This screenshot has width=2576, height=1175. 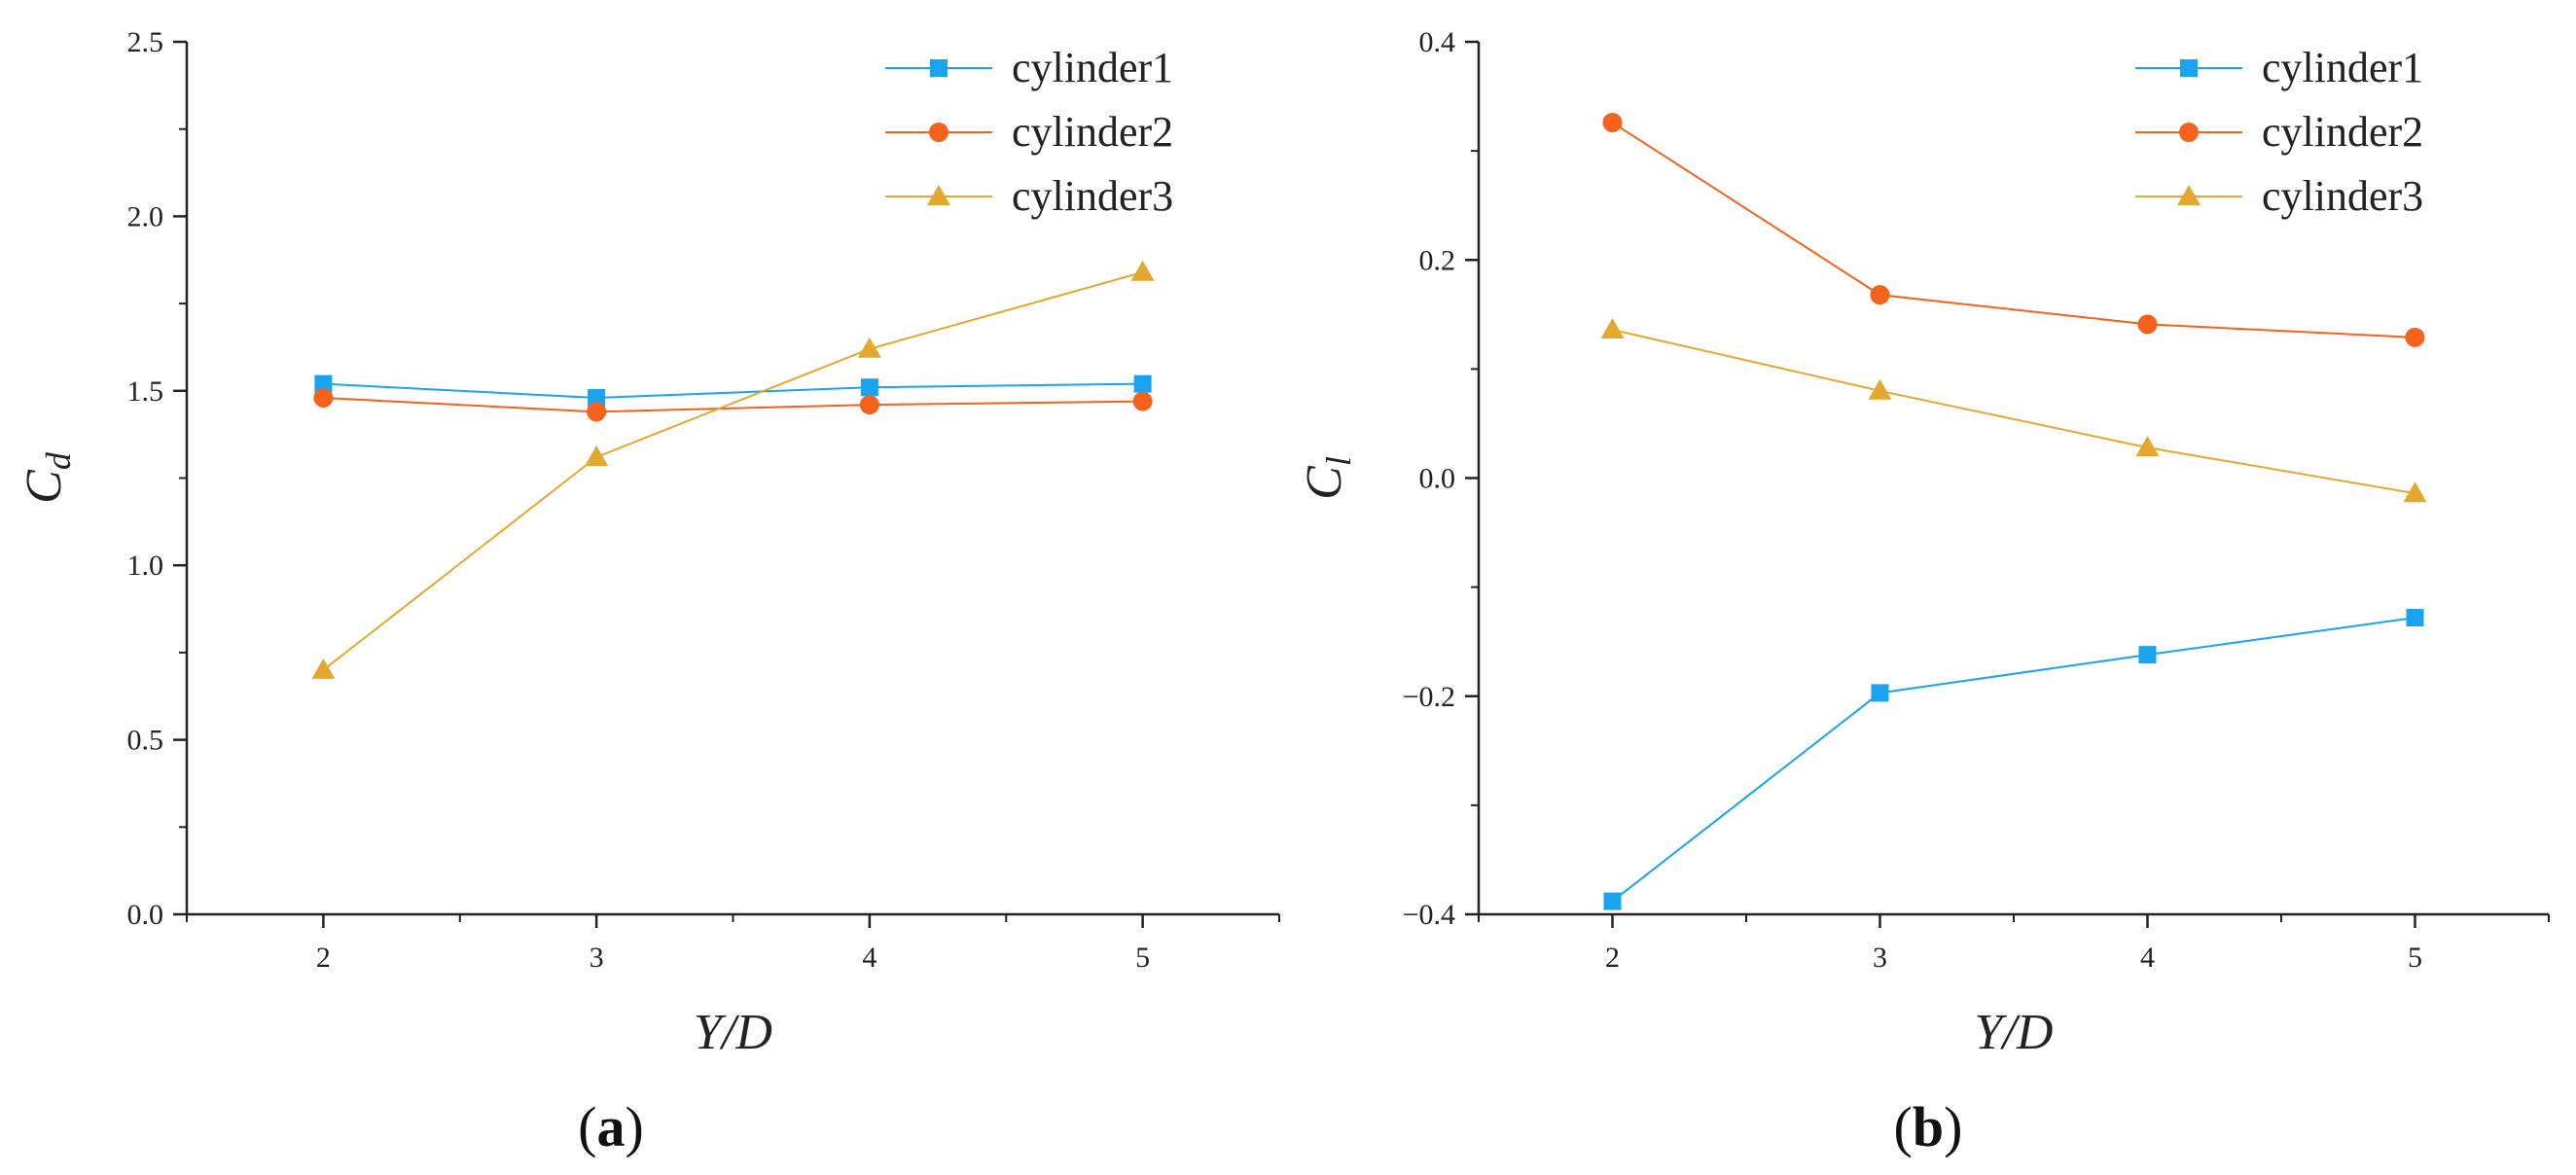 I want to click on panel-label-b: (b), so click(x=1928, y=1127).